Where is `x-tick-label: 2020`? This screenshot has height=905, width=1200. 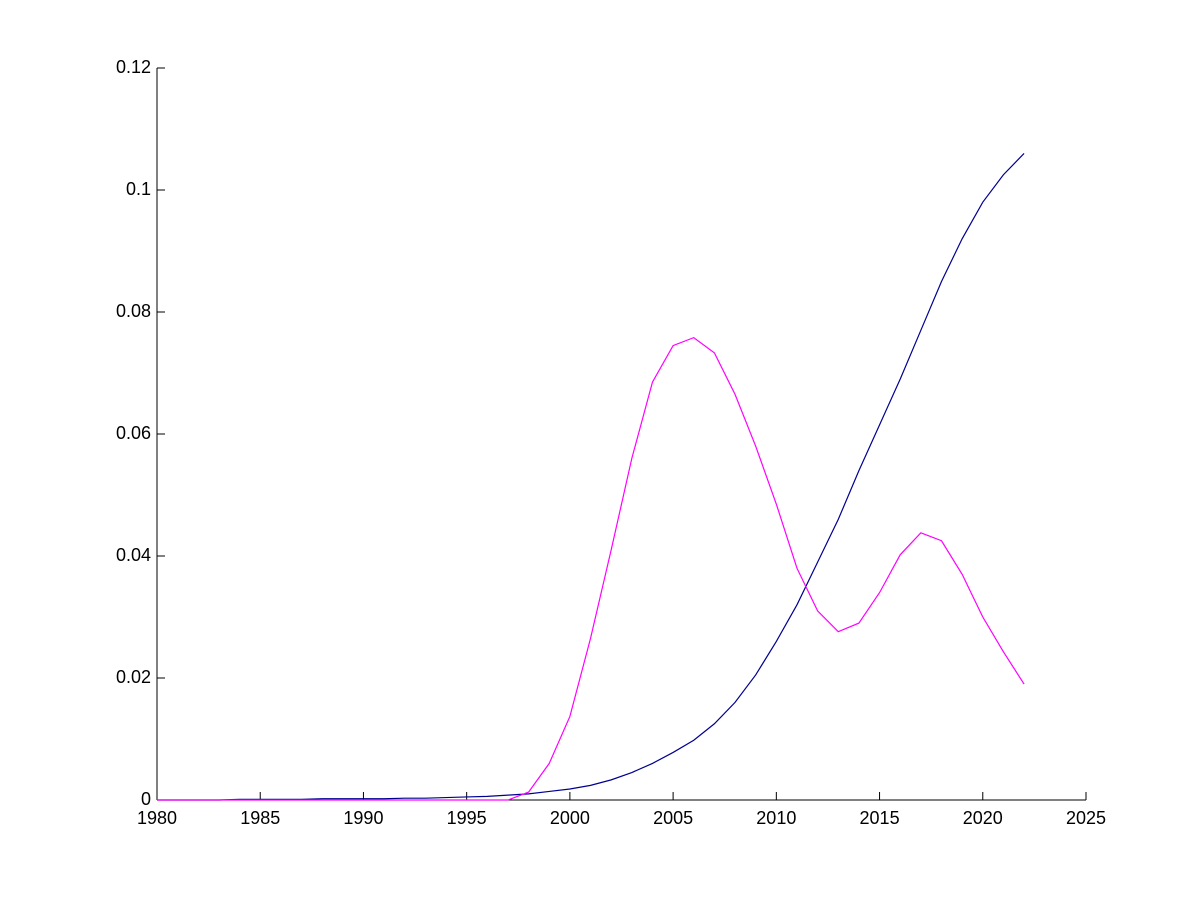 x-tick-label: 2020 is located at coordinates (983, 818).